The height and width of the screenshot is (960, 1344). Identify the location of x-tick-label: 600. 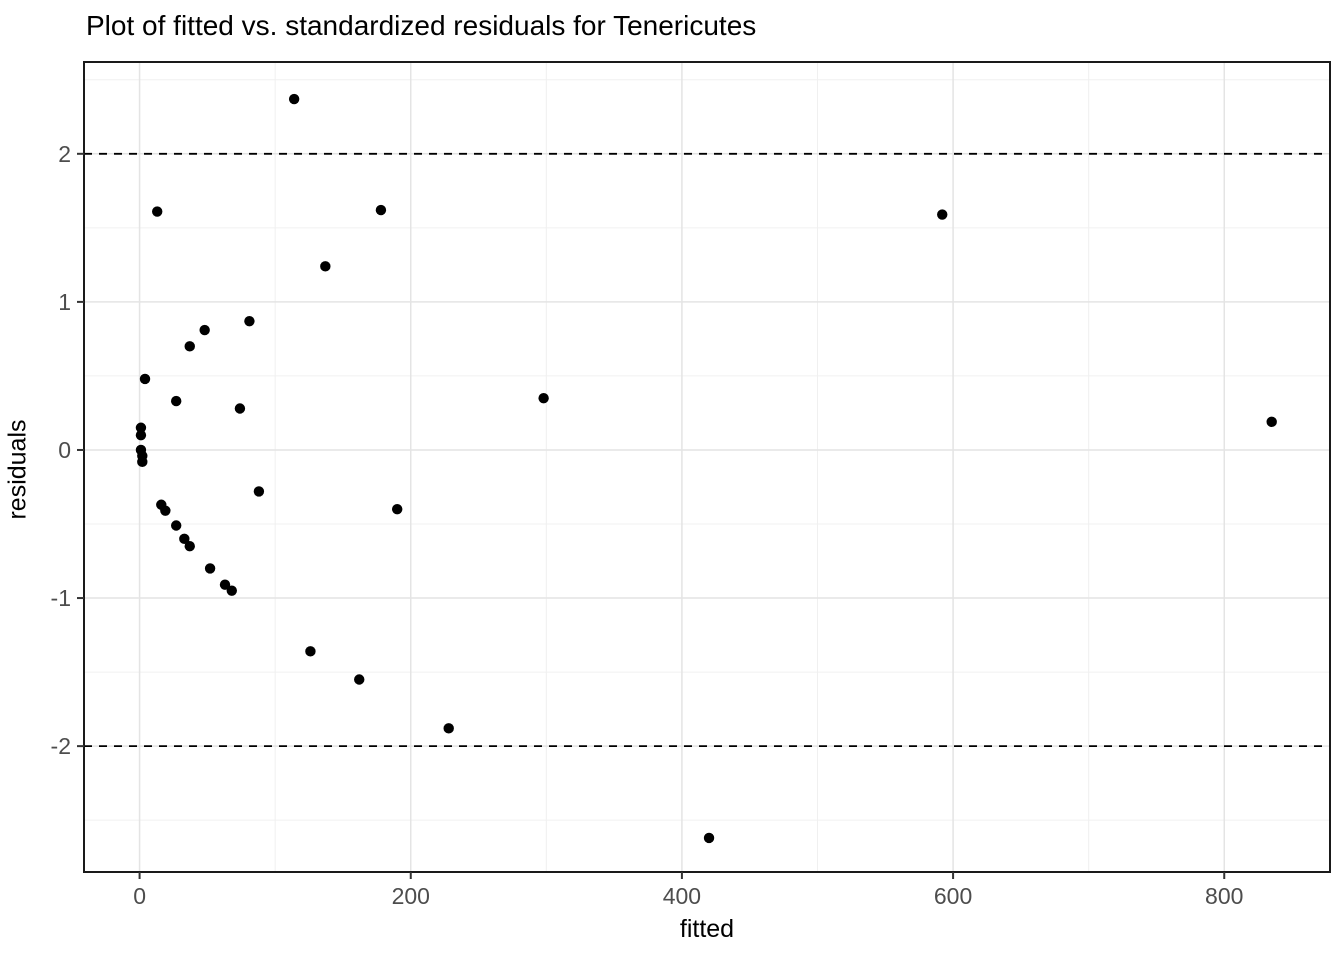
(953, 896).